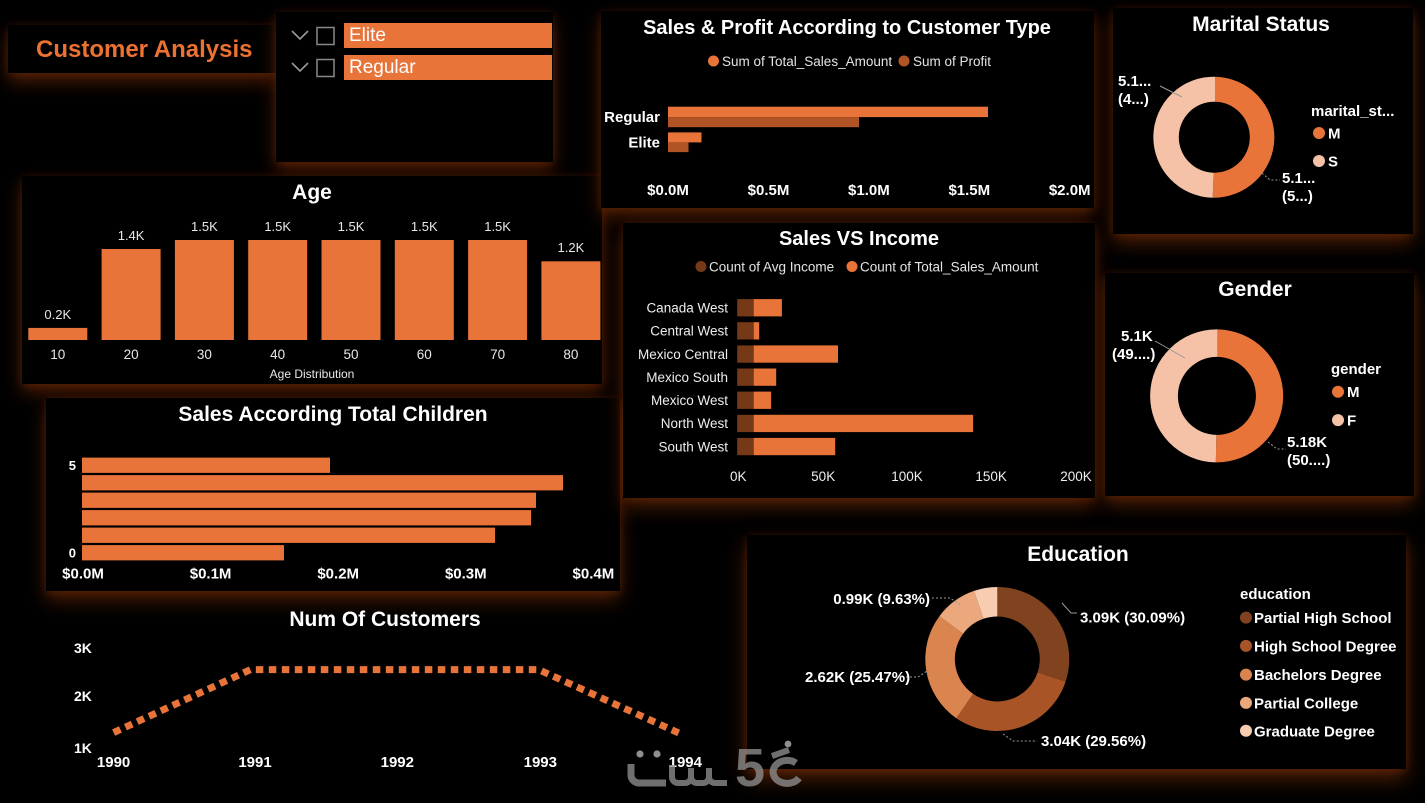 The height and width of the screenshot is (803, 1425). Describe the element at coordinates (1306, 704) in the screenshot. I see `svg-text: Partial College` at that location.